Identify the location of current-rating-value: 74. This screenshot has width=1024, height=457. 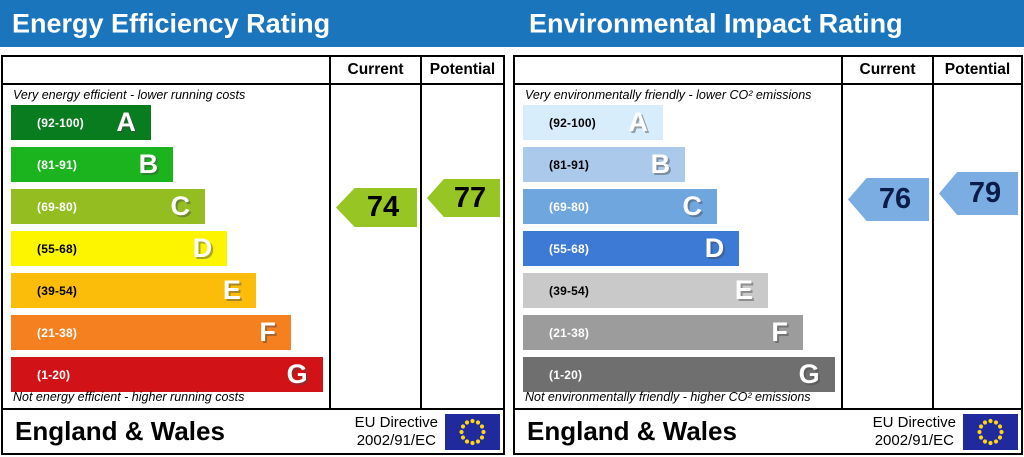
(383, 207).